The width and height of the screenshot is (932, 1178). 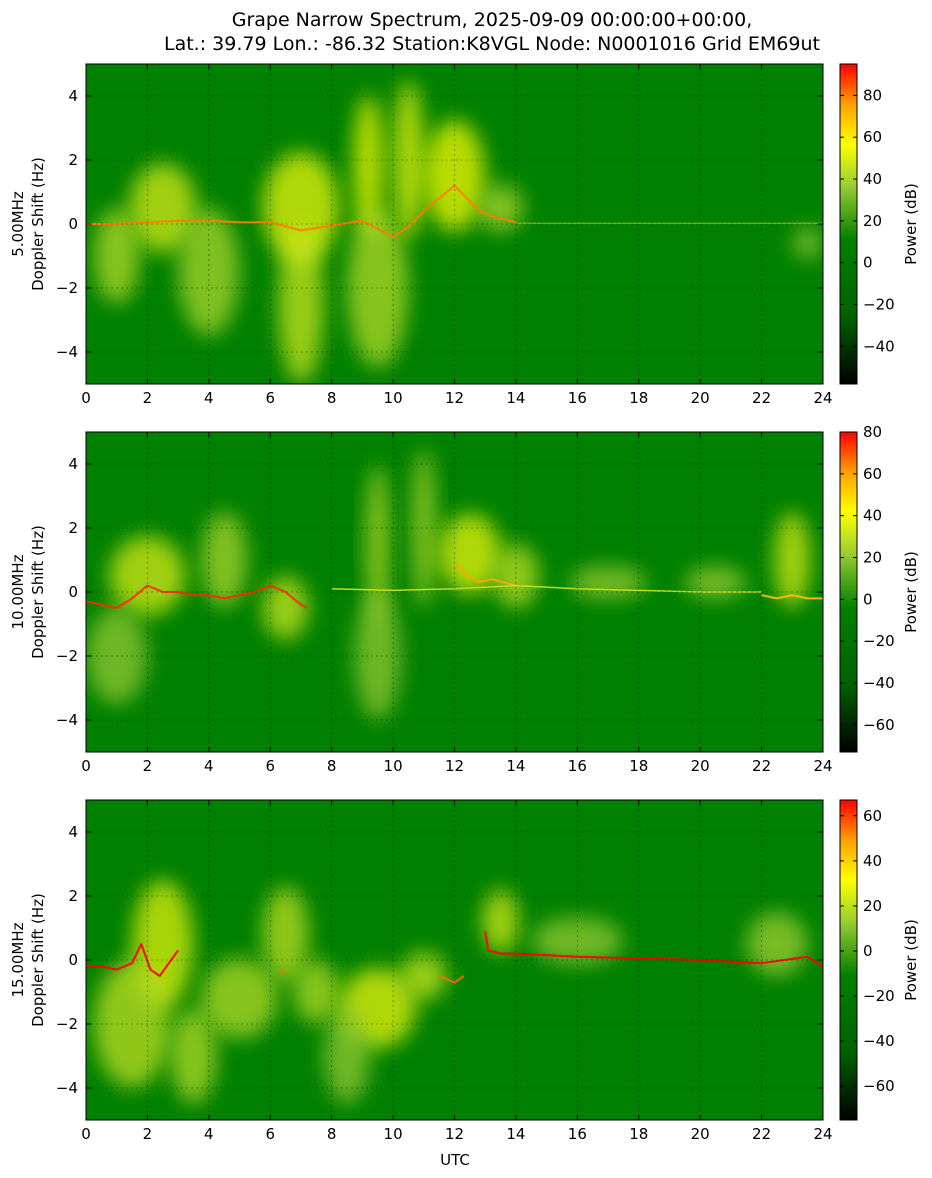 I want to click on trace-dawn-trace, so click(x=283, y=971).